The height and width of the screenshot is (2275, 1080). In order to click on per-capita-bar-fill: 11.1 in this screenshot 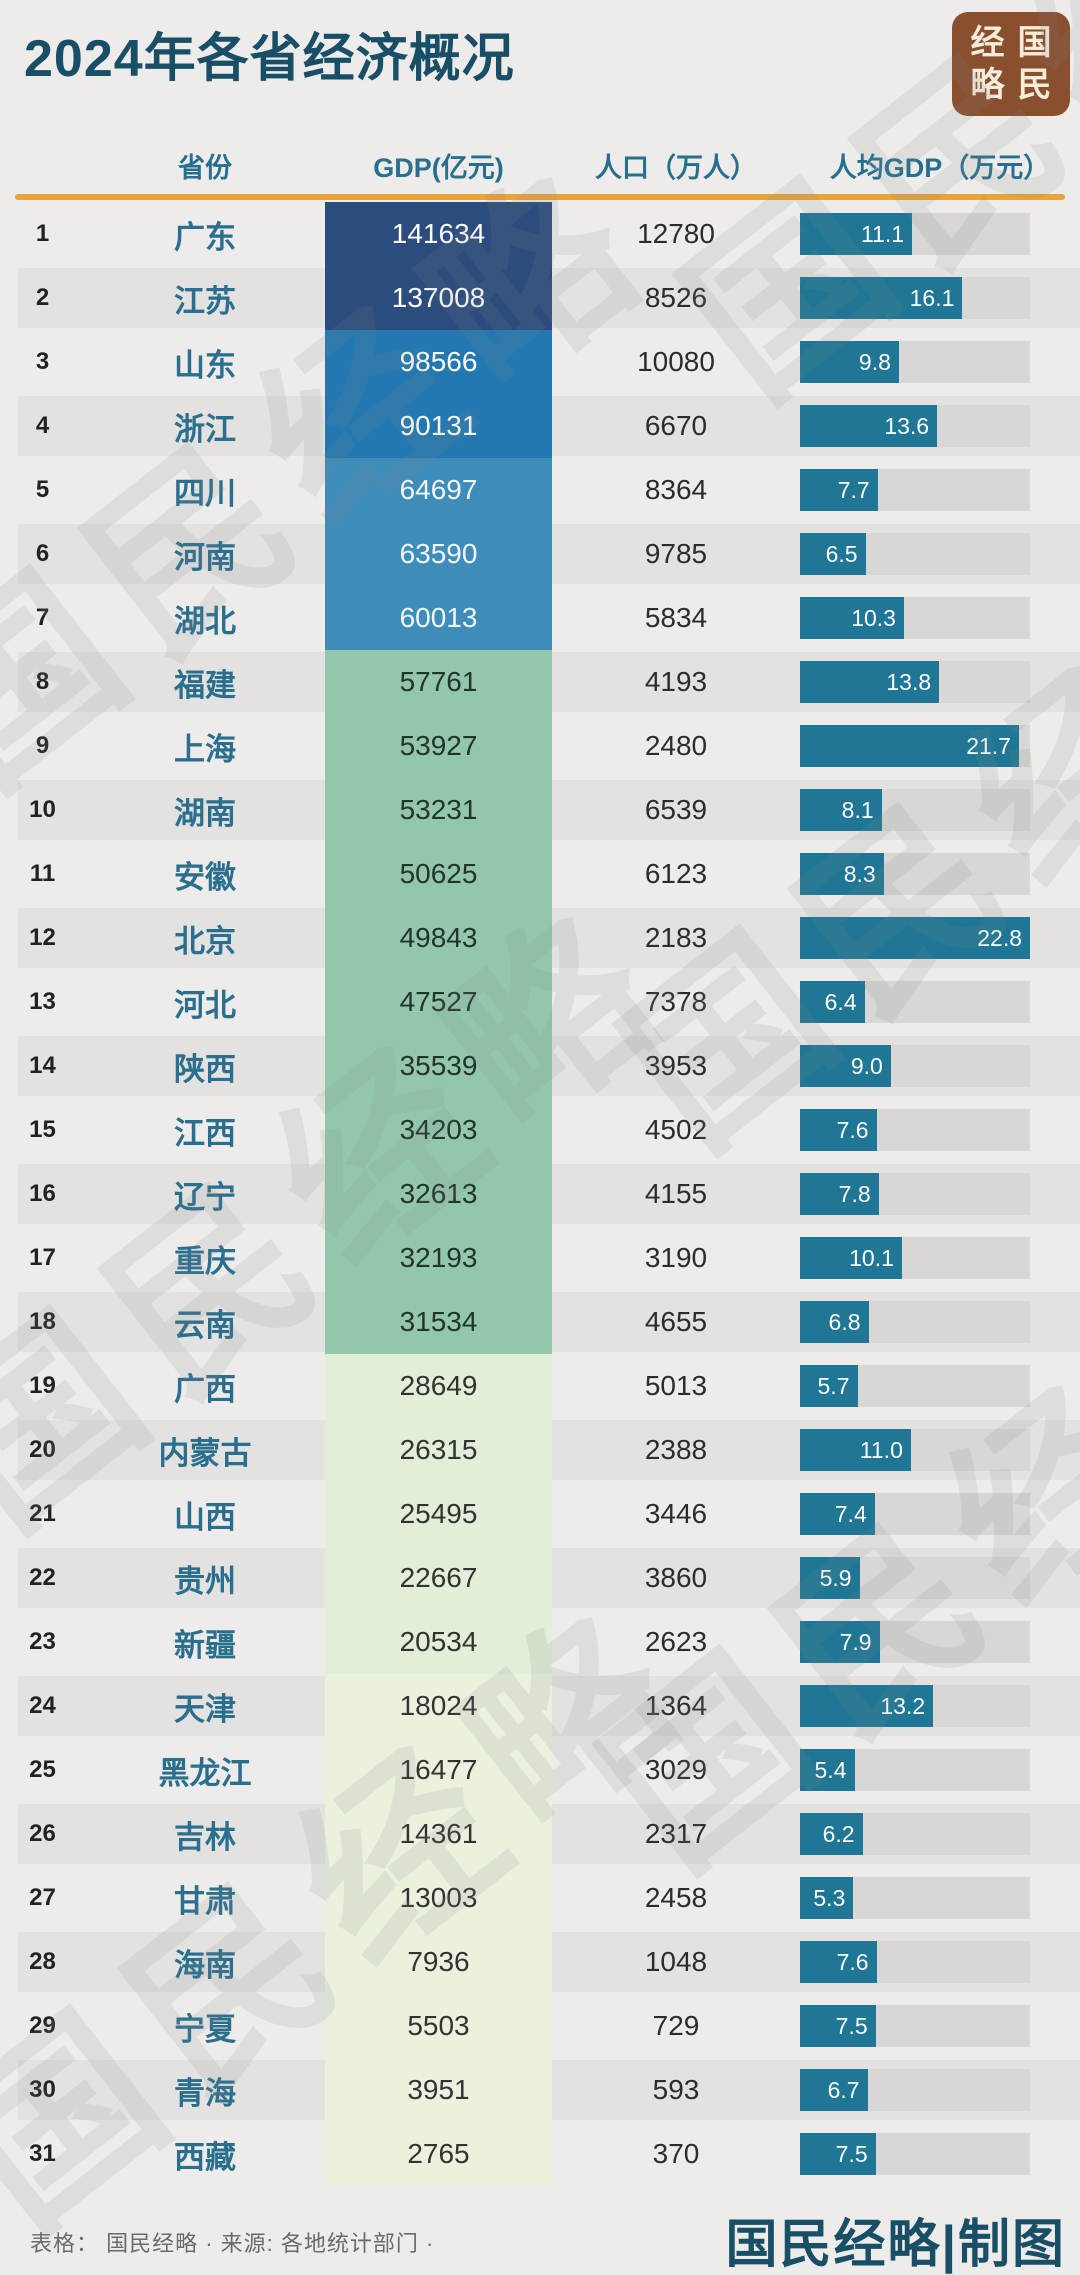, I will do `click(856, 234)`.